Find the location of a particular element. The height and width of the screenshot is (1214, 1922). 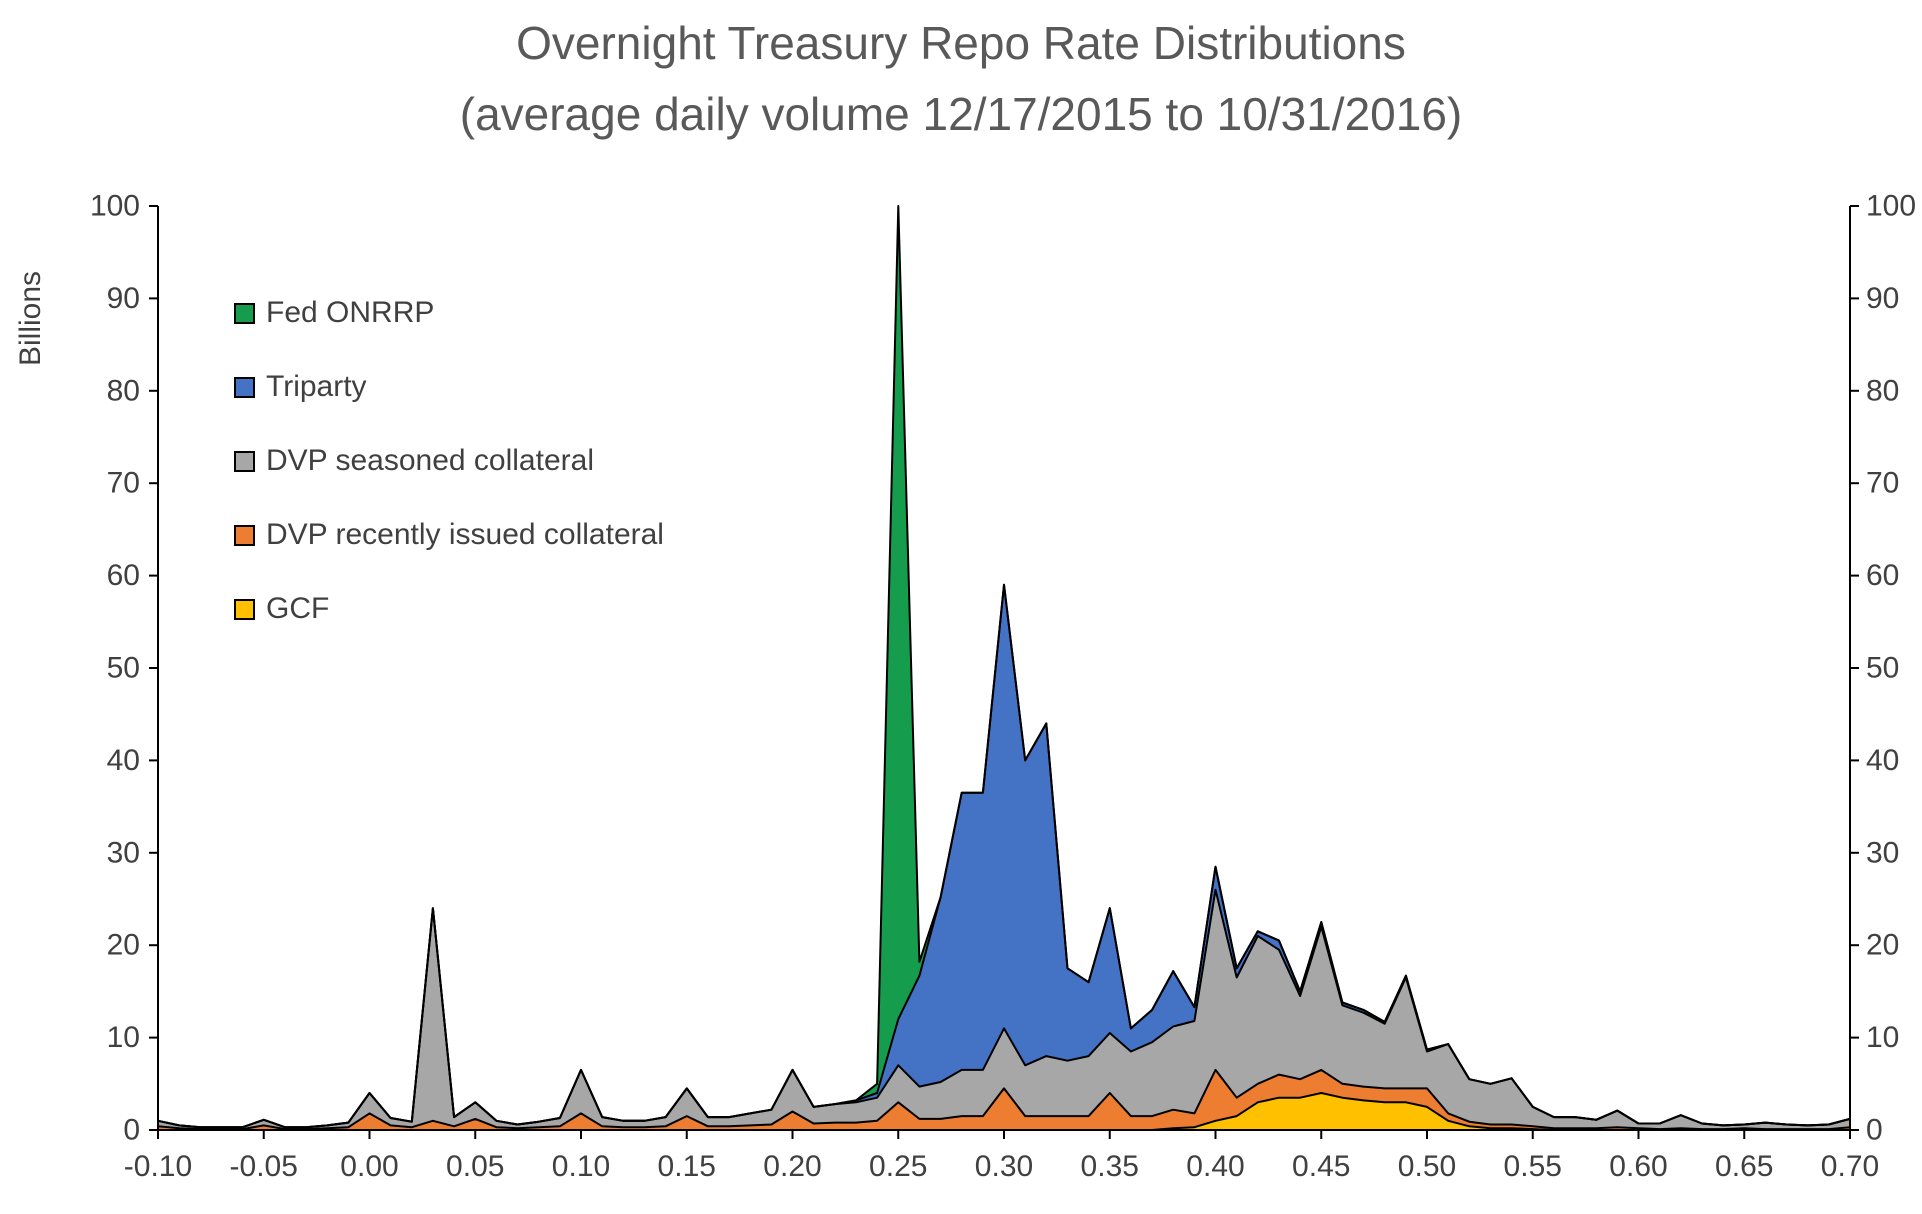

y-axis-tick-label-right: 90 is located at coordinates (1882, 298).